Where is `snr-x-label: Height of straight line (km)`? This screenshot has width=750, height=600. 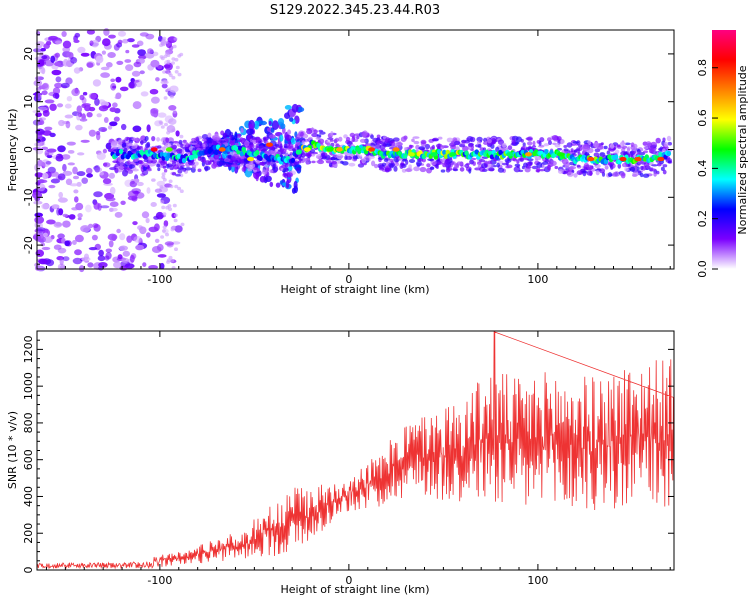 snr-x-label: Height of straight line (km) is located at coordinates (354, 589).